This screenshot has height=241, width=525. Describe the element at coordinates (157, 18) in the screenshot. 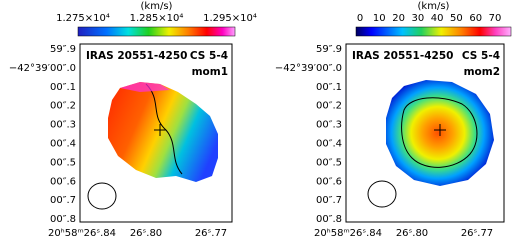

I see `colorbar-tick-label: 1.285×10⁴` at that location.